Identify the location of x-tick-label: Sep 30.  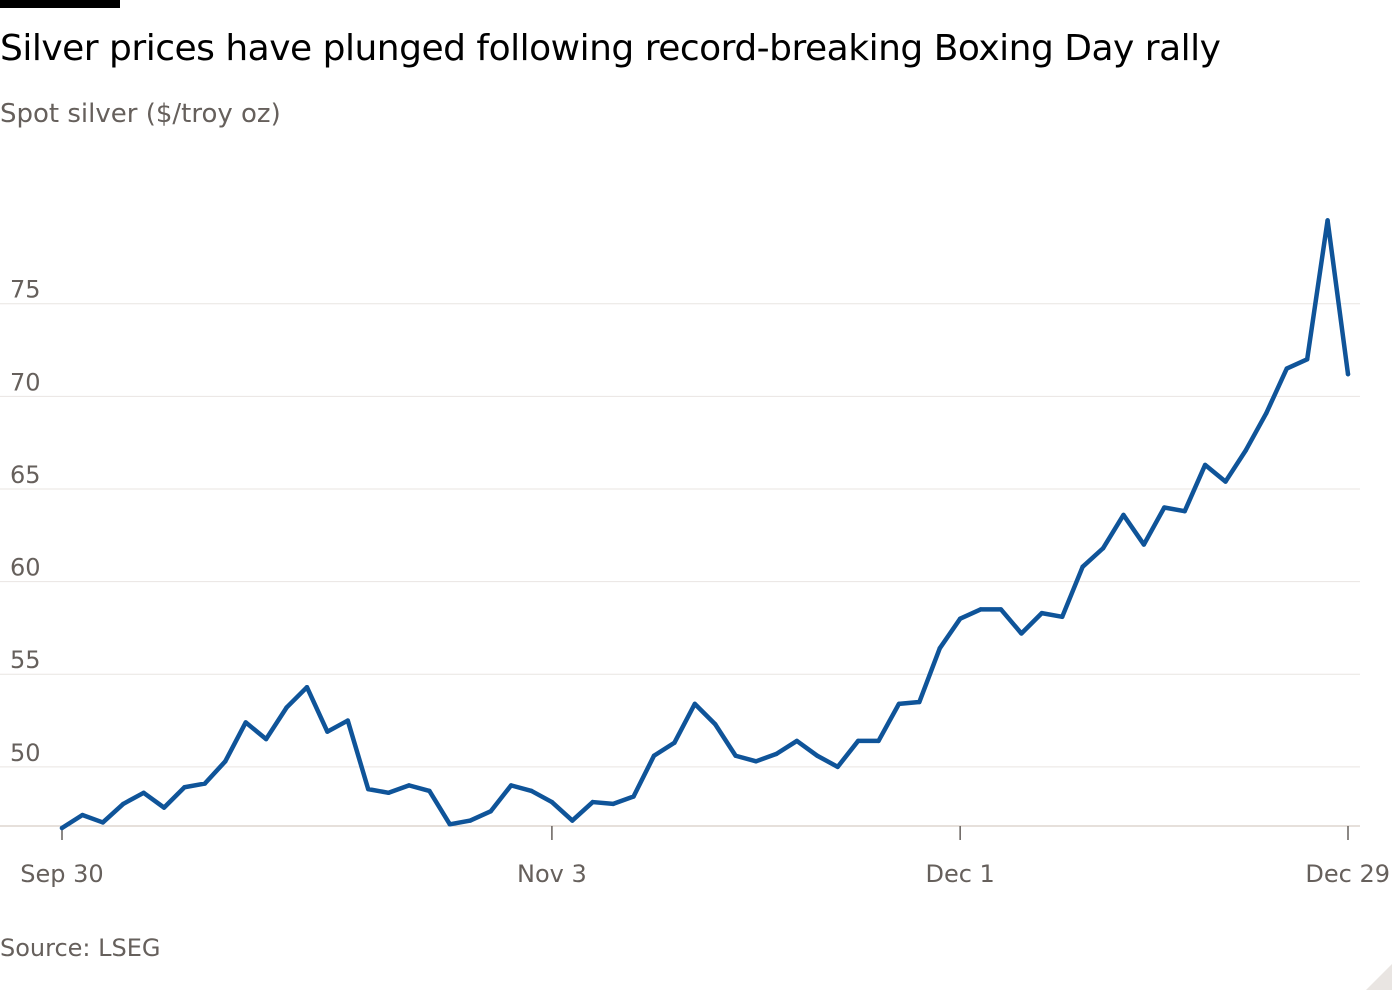
(61, 874).